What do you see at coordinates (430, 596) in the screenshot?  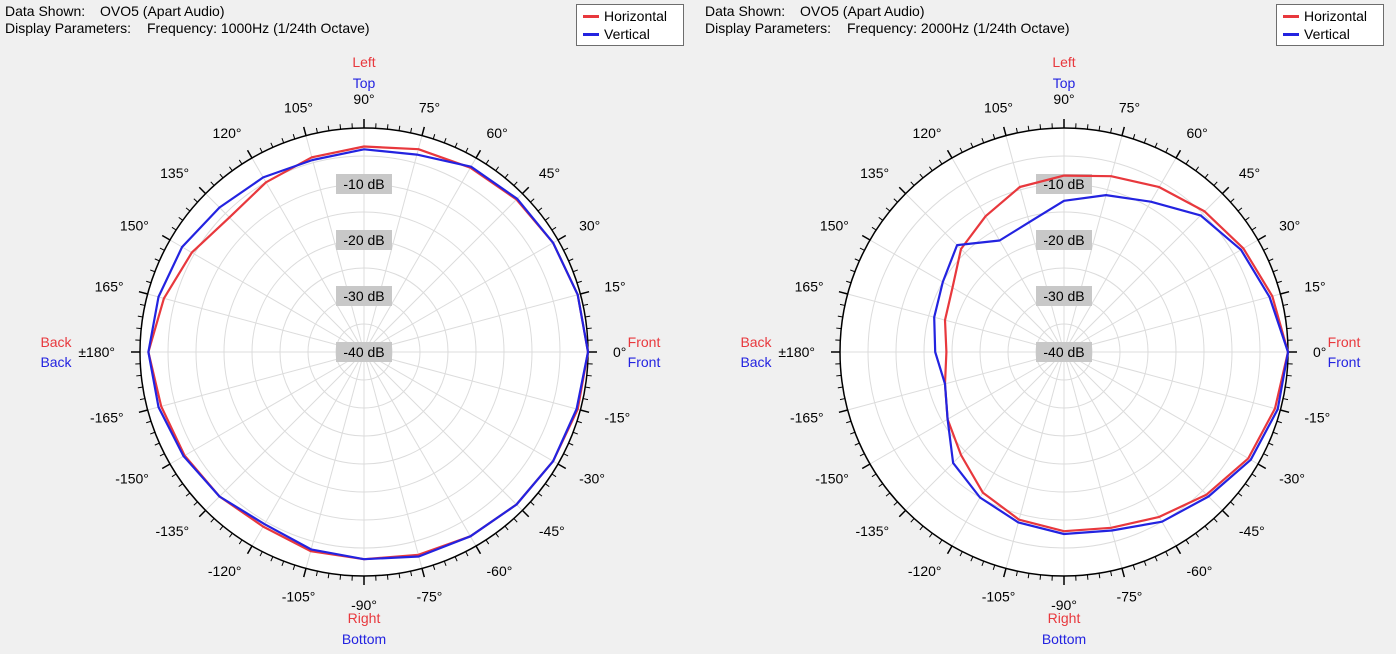 I see `angle-tick-label: -75°` at bounding box center [430, 596].